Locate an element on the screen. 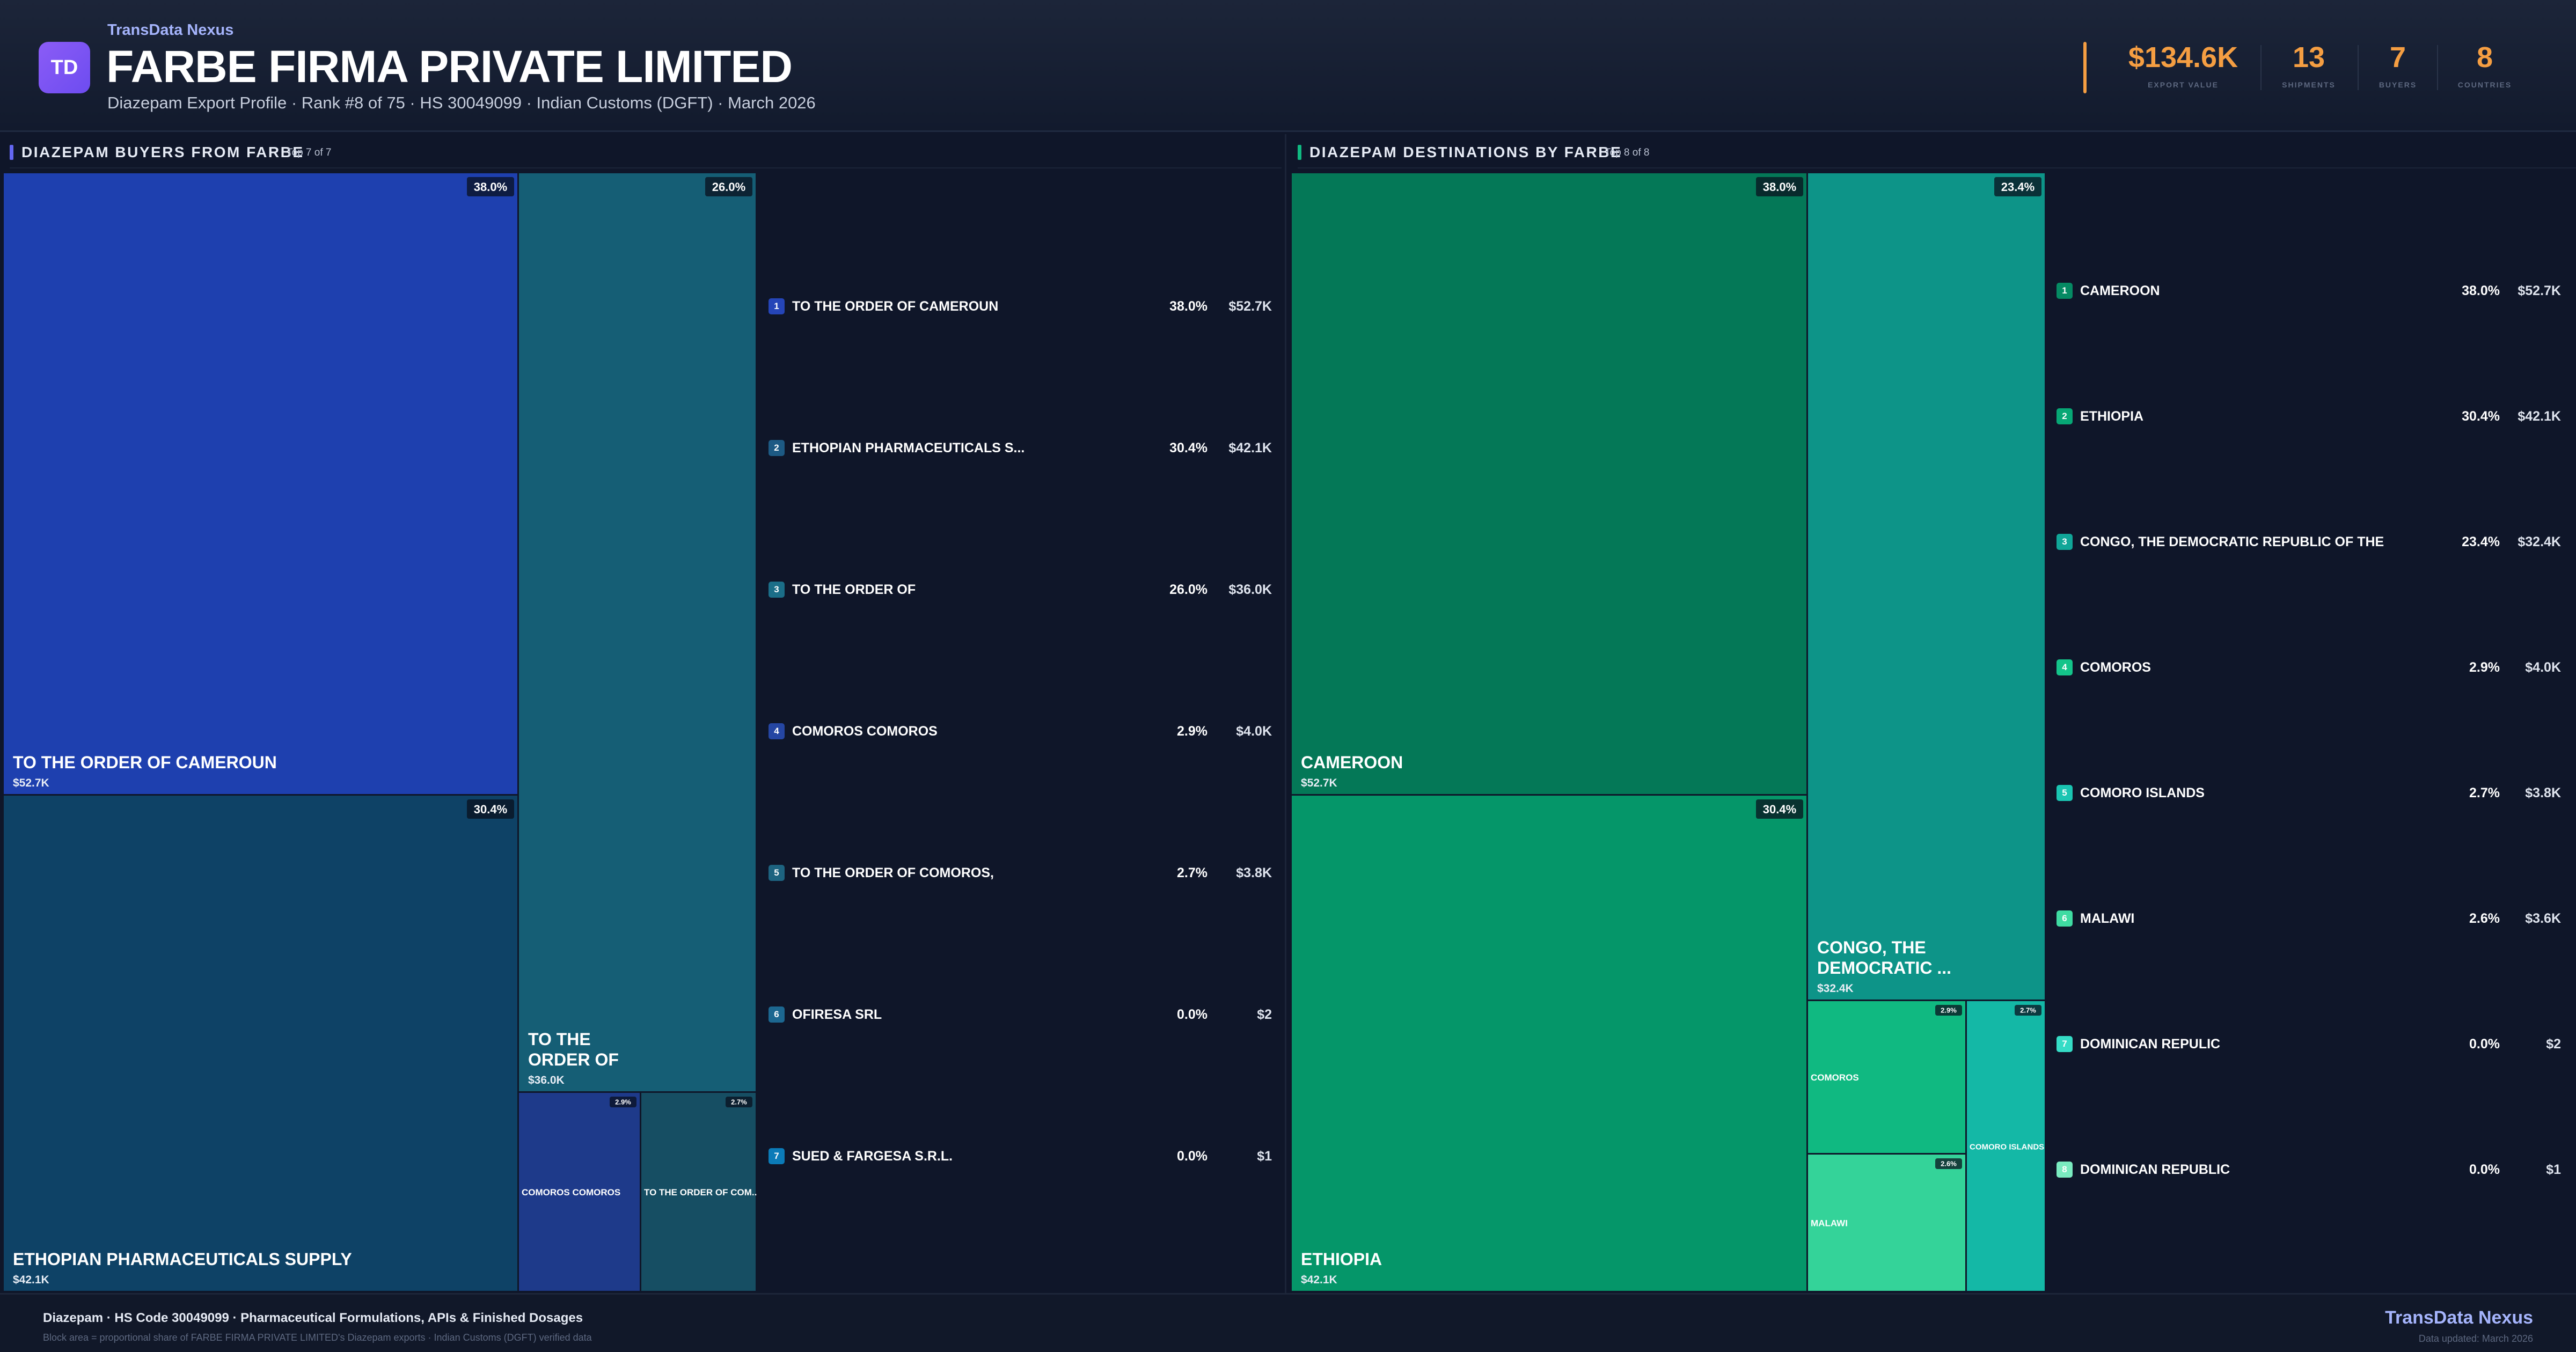  tile-pct: 26.0% is located at coordinates (728, 187).